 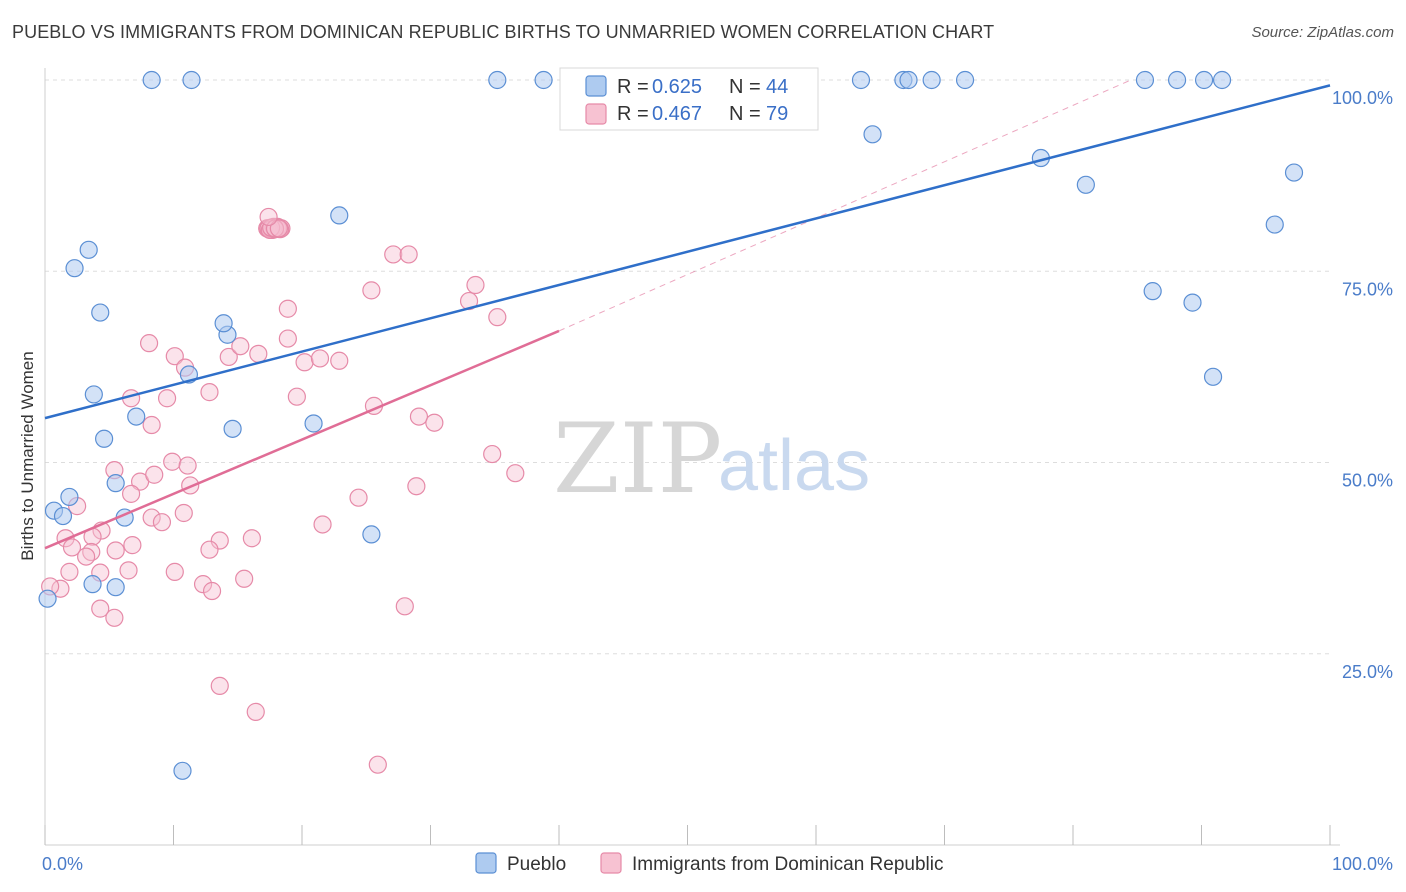 I want to click on dominican-r-value: 0.467, so click(x=677, y=114).